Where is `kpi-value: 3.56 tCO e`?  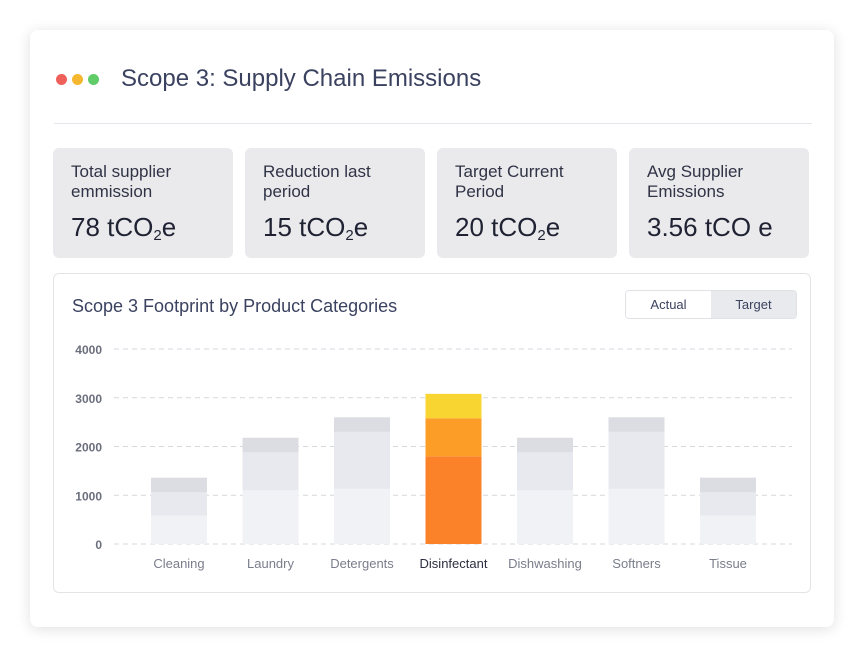
kpi-value: 3.56 tCO e is located at coordinates (710, 227).